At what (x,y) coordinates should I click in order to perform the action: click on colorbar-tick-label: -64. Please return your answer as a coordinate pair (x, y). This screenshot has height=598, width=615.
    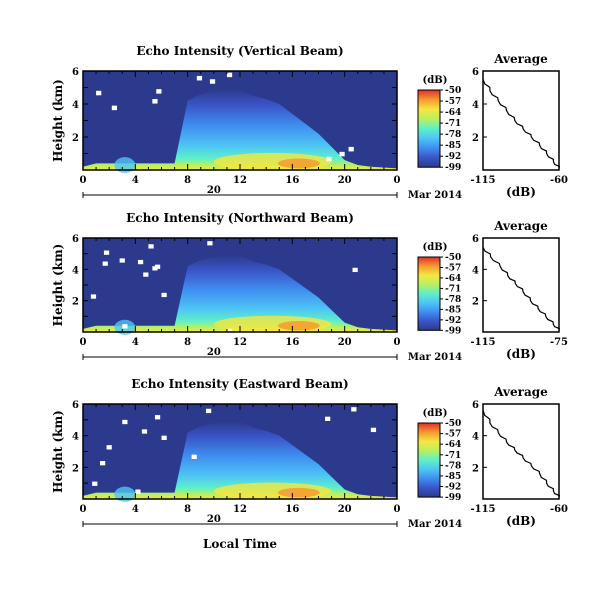
    Looking at the image, I should click on (453, 279).